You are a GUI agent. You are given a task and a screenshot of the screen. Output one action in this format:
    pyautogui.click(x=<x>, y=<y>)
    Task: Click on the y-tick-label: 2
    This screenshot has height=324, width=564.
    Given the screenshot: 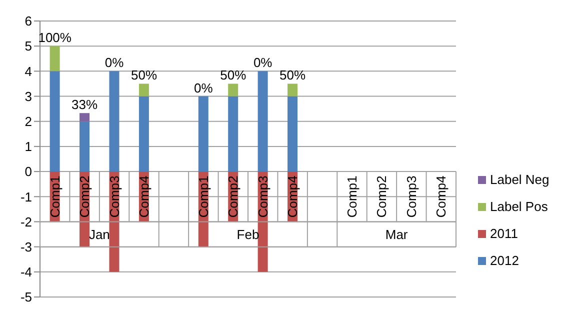 What is the action you would take?
    pyautogui.click(x=28, y=121)
    